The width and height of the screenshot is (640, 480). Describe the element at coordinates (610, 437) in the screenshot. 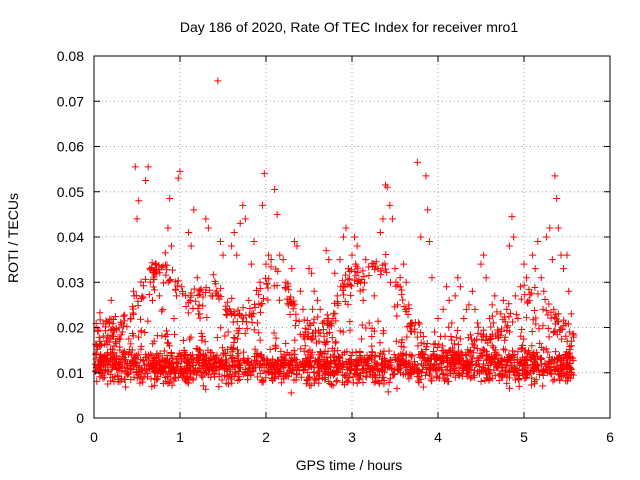

I see `x-tick-label: 6` at that location.